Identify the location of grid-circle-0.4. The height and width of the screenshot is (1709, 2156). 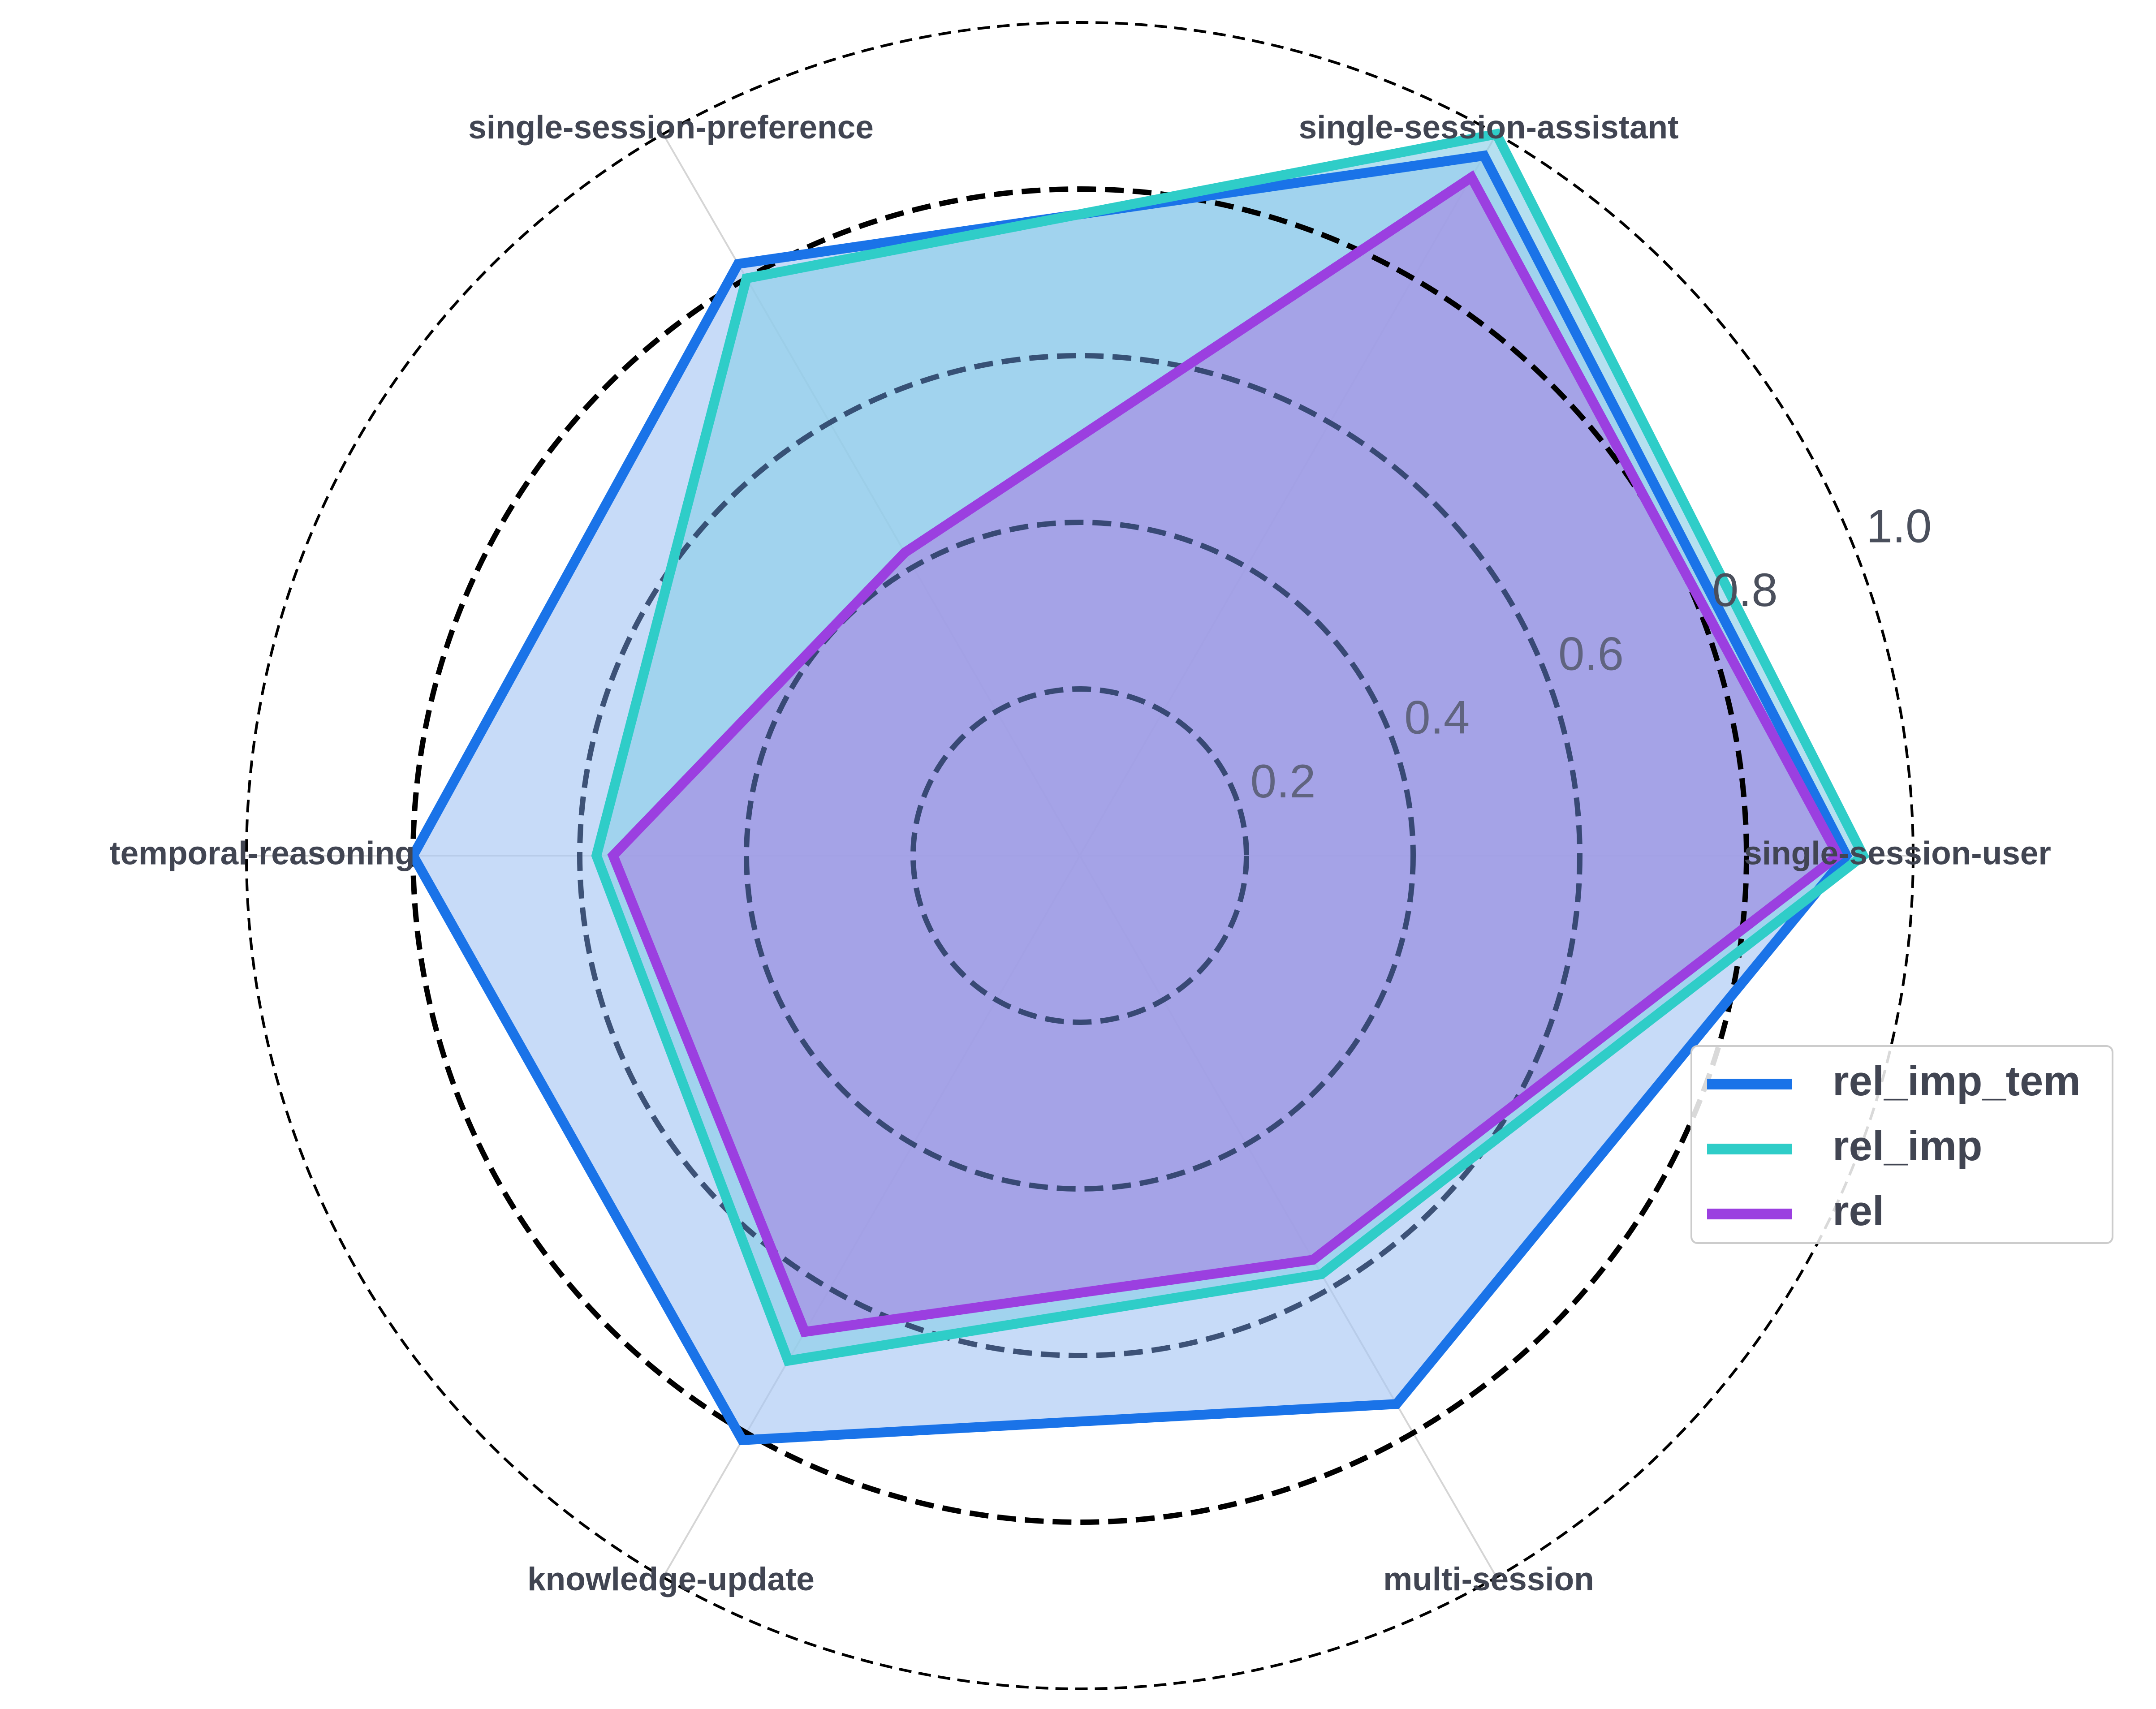
(1080, 856).